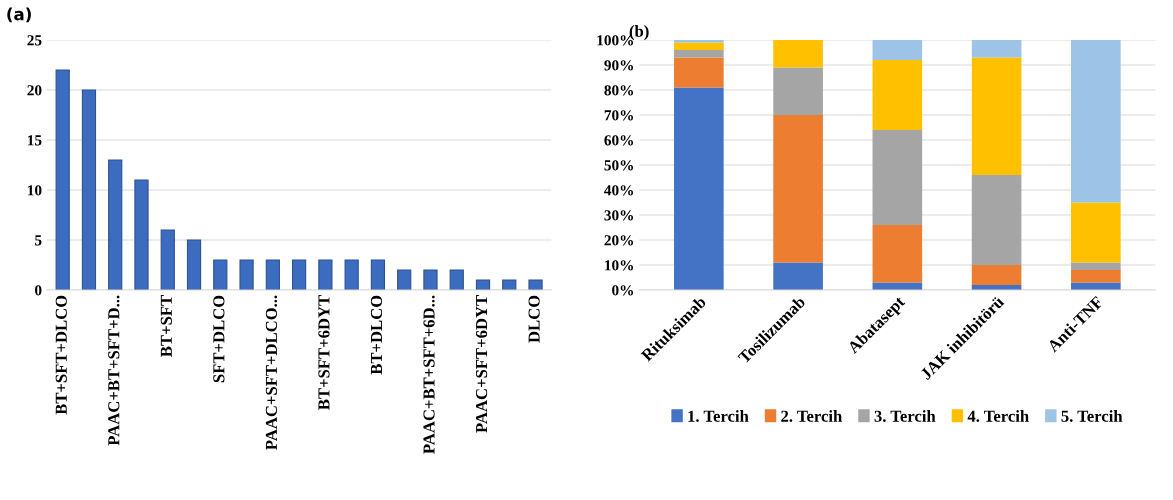 Image resolution: width=1173 pixels, height=500 pixels. What do you see at coordinates (61, 355) in the screenshot?
I see `x-tick-label: BT+SFT+DLCO` at bounding box center [61, 355].